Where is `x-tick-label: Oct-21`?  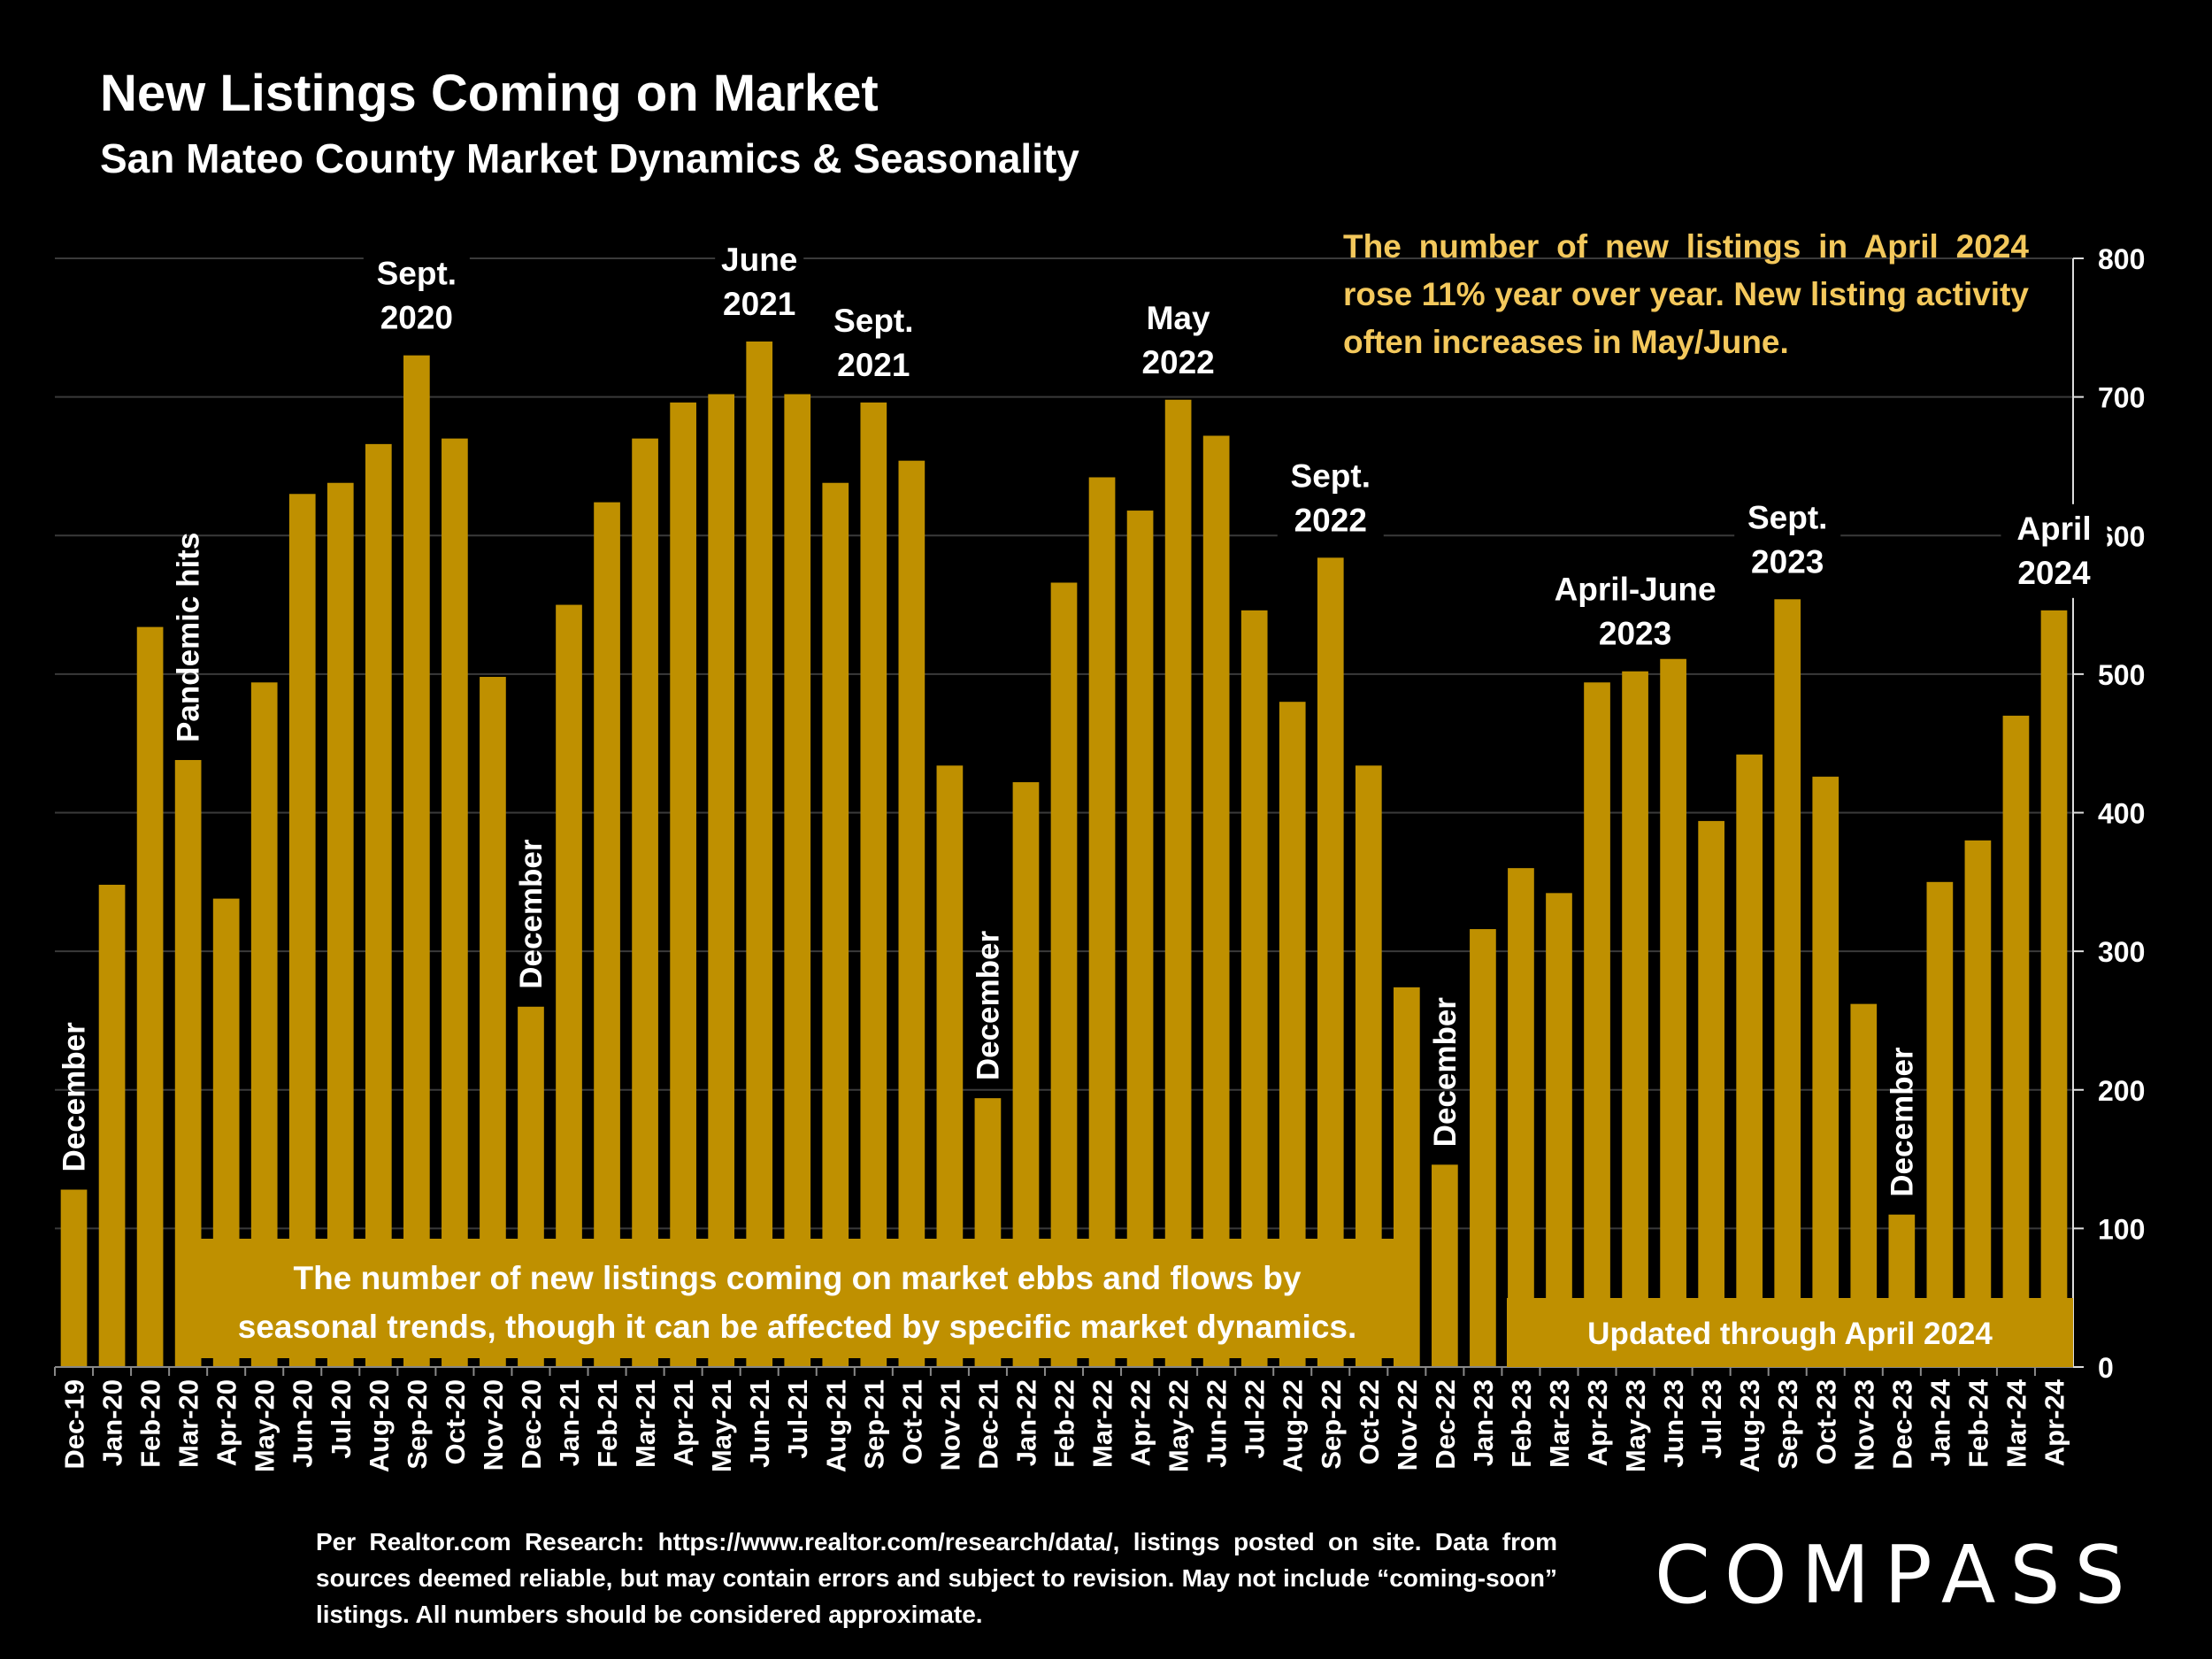
x-tick-label: Oct-21 is located at coordinates (912, 1422).